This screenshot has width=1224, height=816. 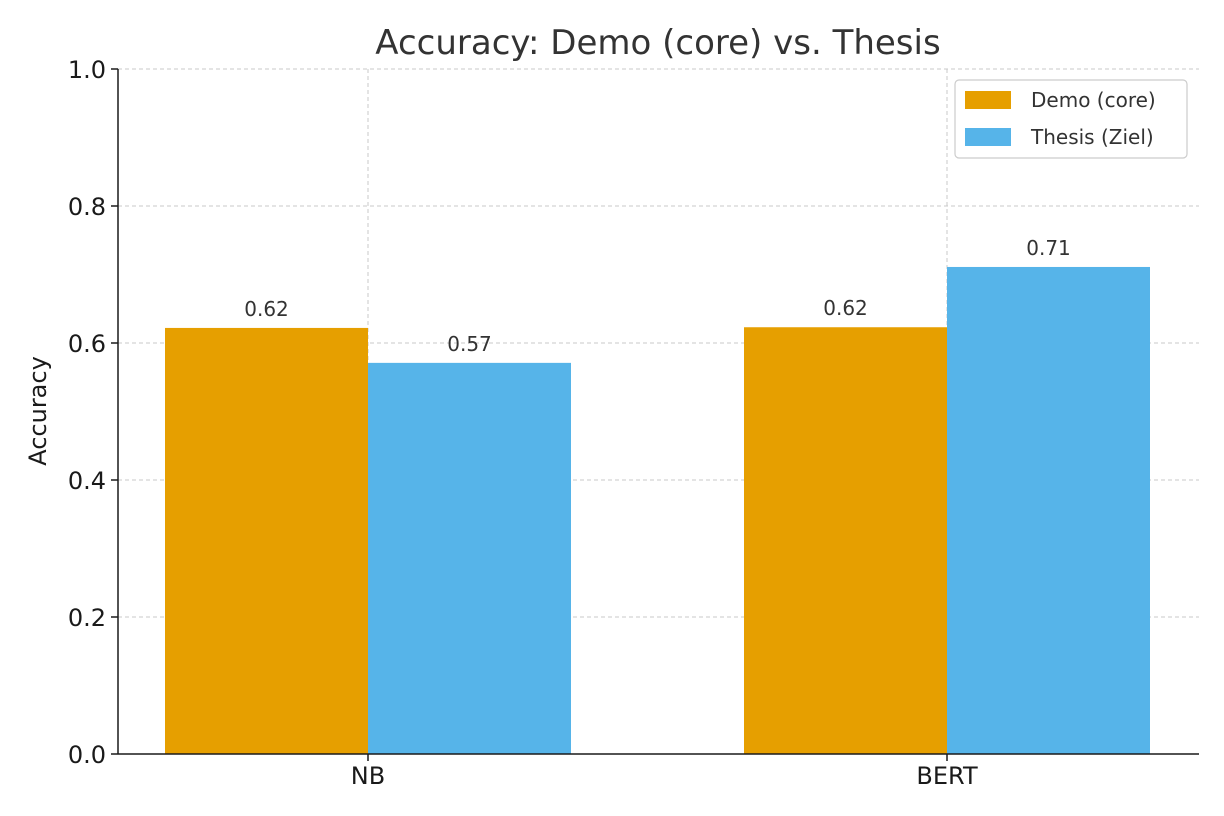 I want to click on y-tick-label: 0.2, so click(x=87, y=618).